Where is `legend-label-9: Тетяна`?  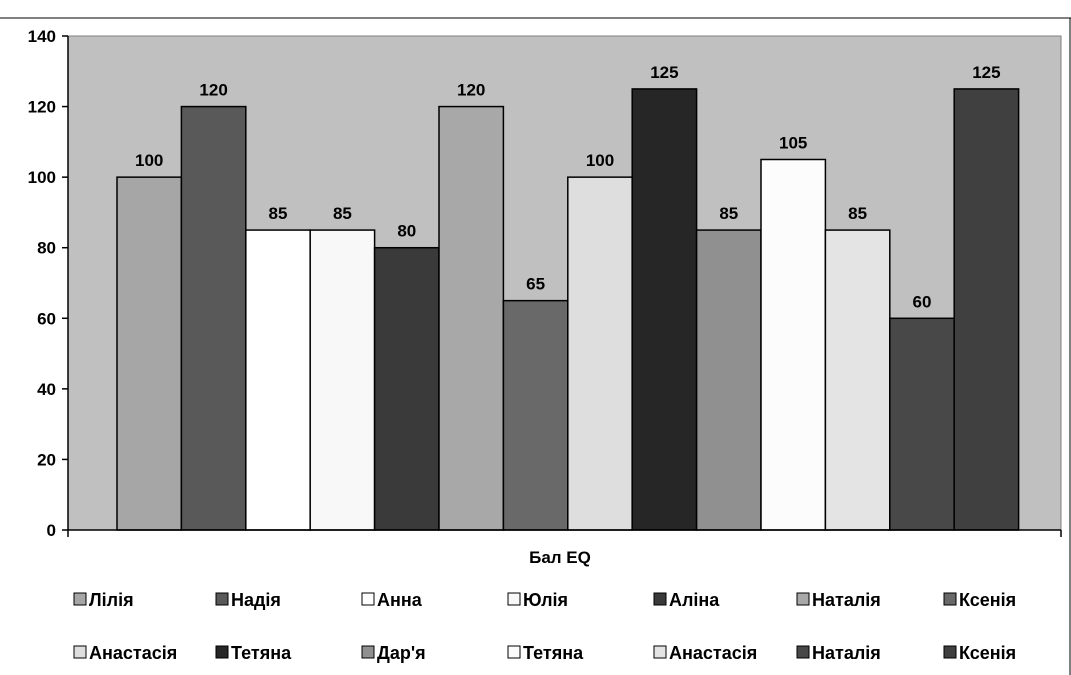 legend-label-9: Тетяна is located at coordinates (261, 653).